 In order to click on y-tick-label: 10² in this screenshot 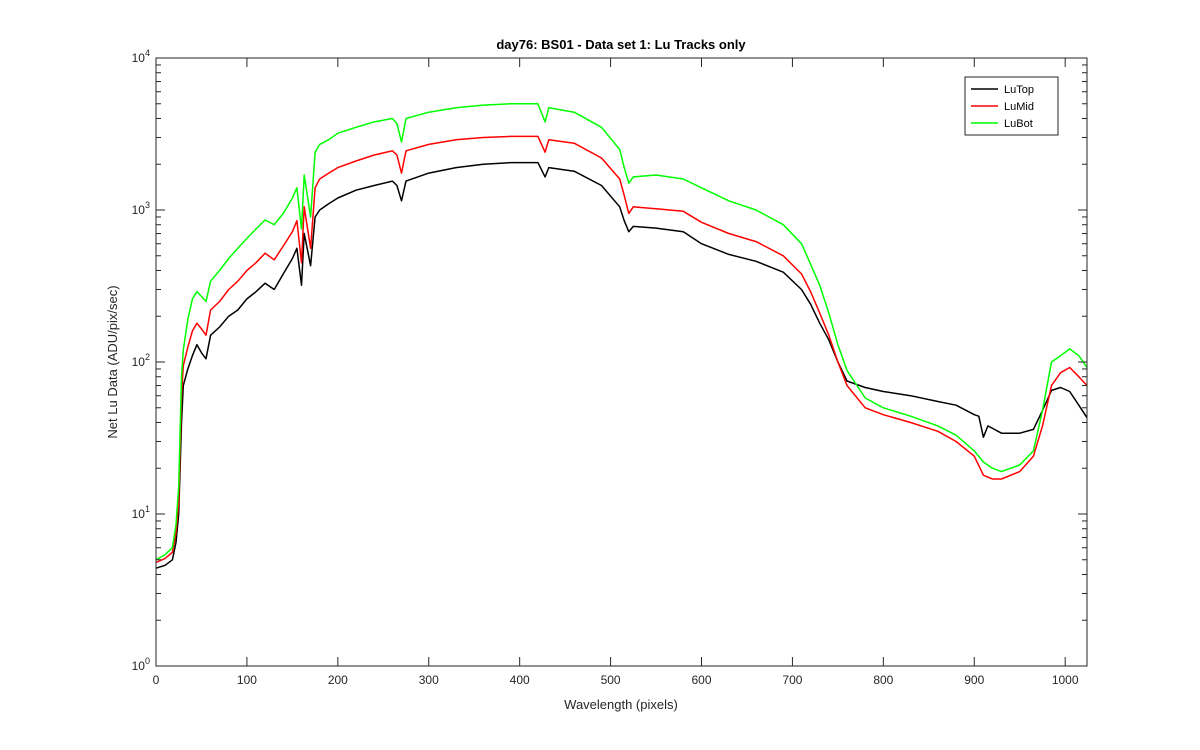, I will do `click(141, 360)`.